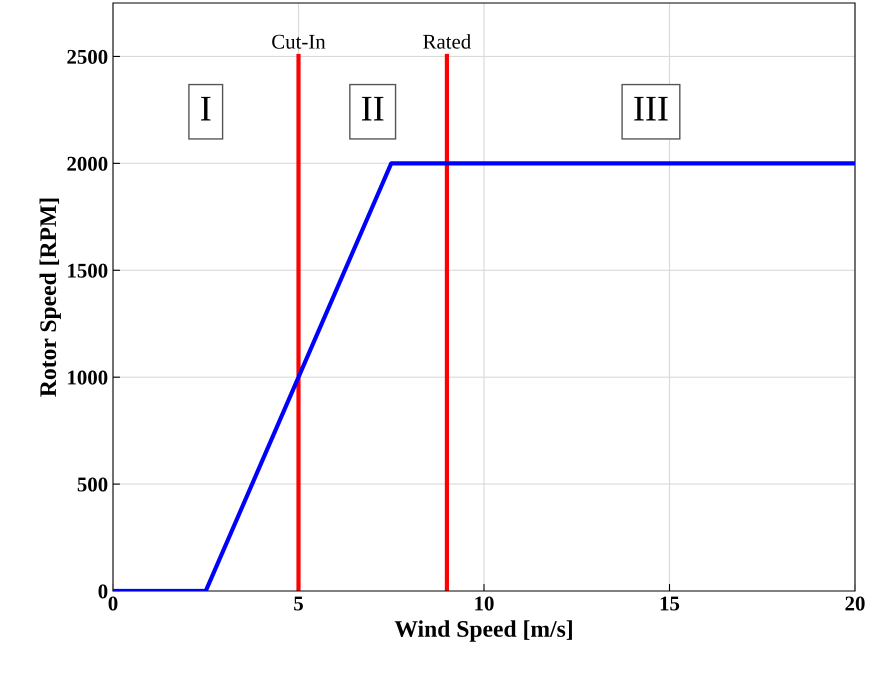 This screenshot has width=872, height=675. Describe the element at coordinates (483, 631) in the screenshot. I see `x-axis-title: Wind Speed [m/s]` at that location.